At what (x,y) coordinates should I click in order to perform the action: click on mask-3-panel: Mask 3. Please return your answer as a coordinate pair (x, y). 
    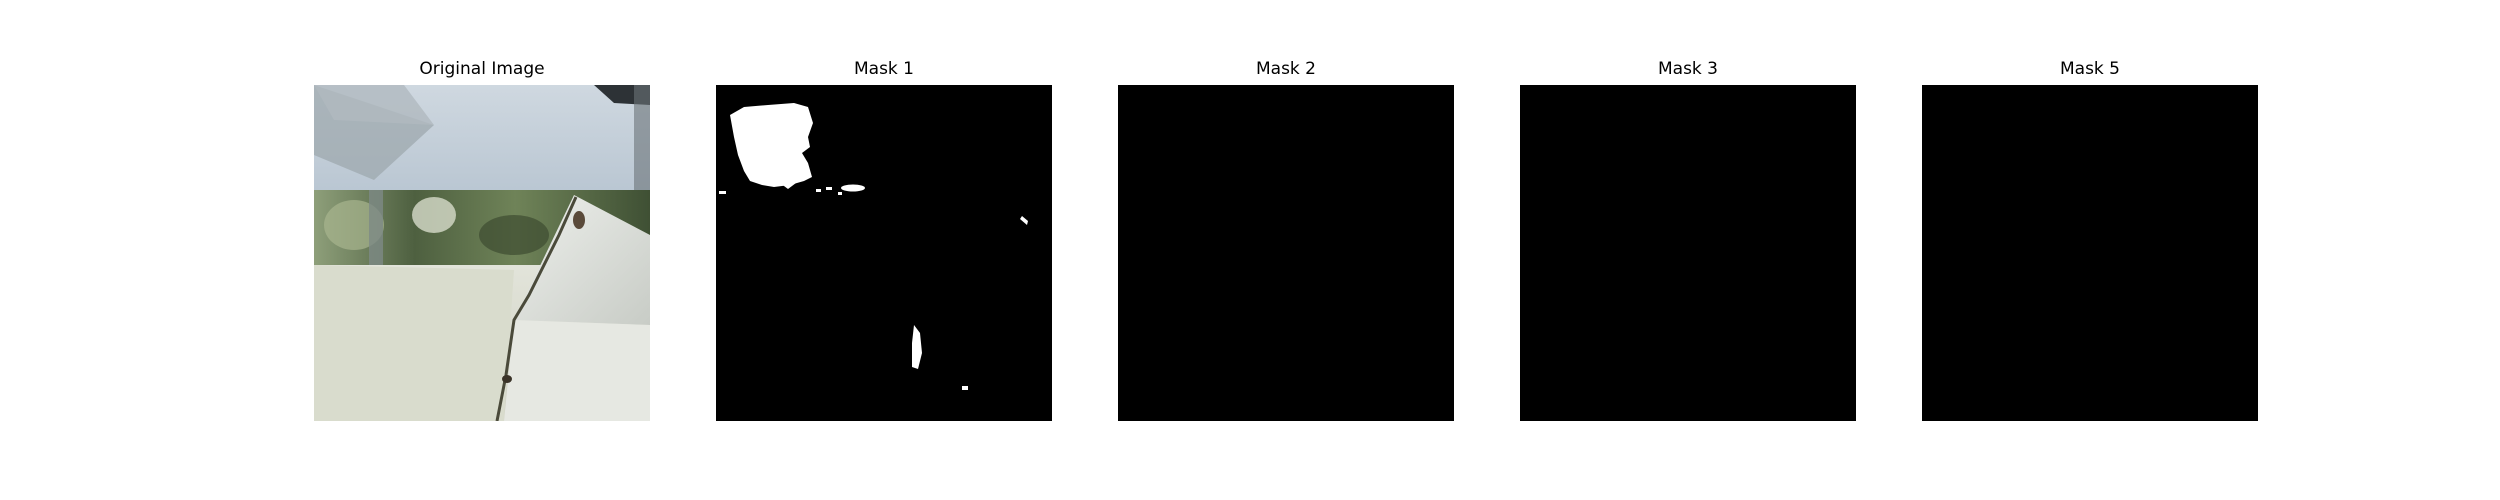
    Looking at the image, I should click on (1688, 250).